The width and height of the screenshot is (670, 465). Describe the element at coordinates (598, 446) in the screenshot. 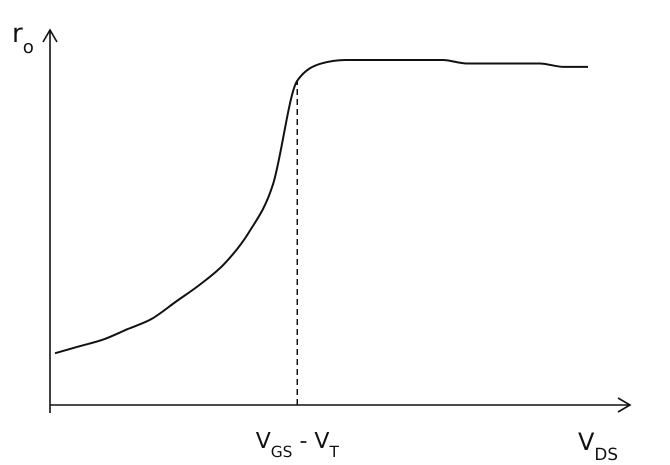

I see `x-axis-title: V$_{DS}$` at that location.